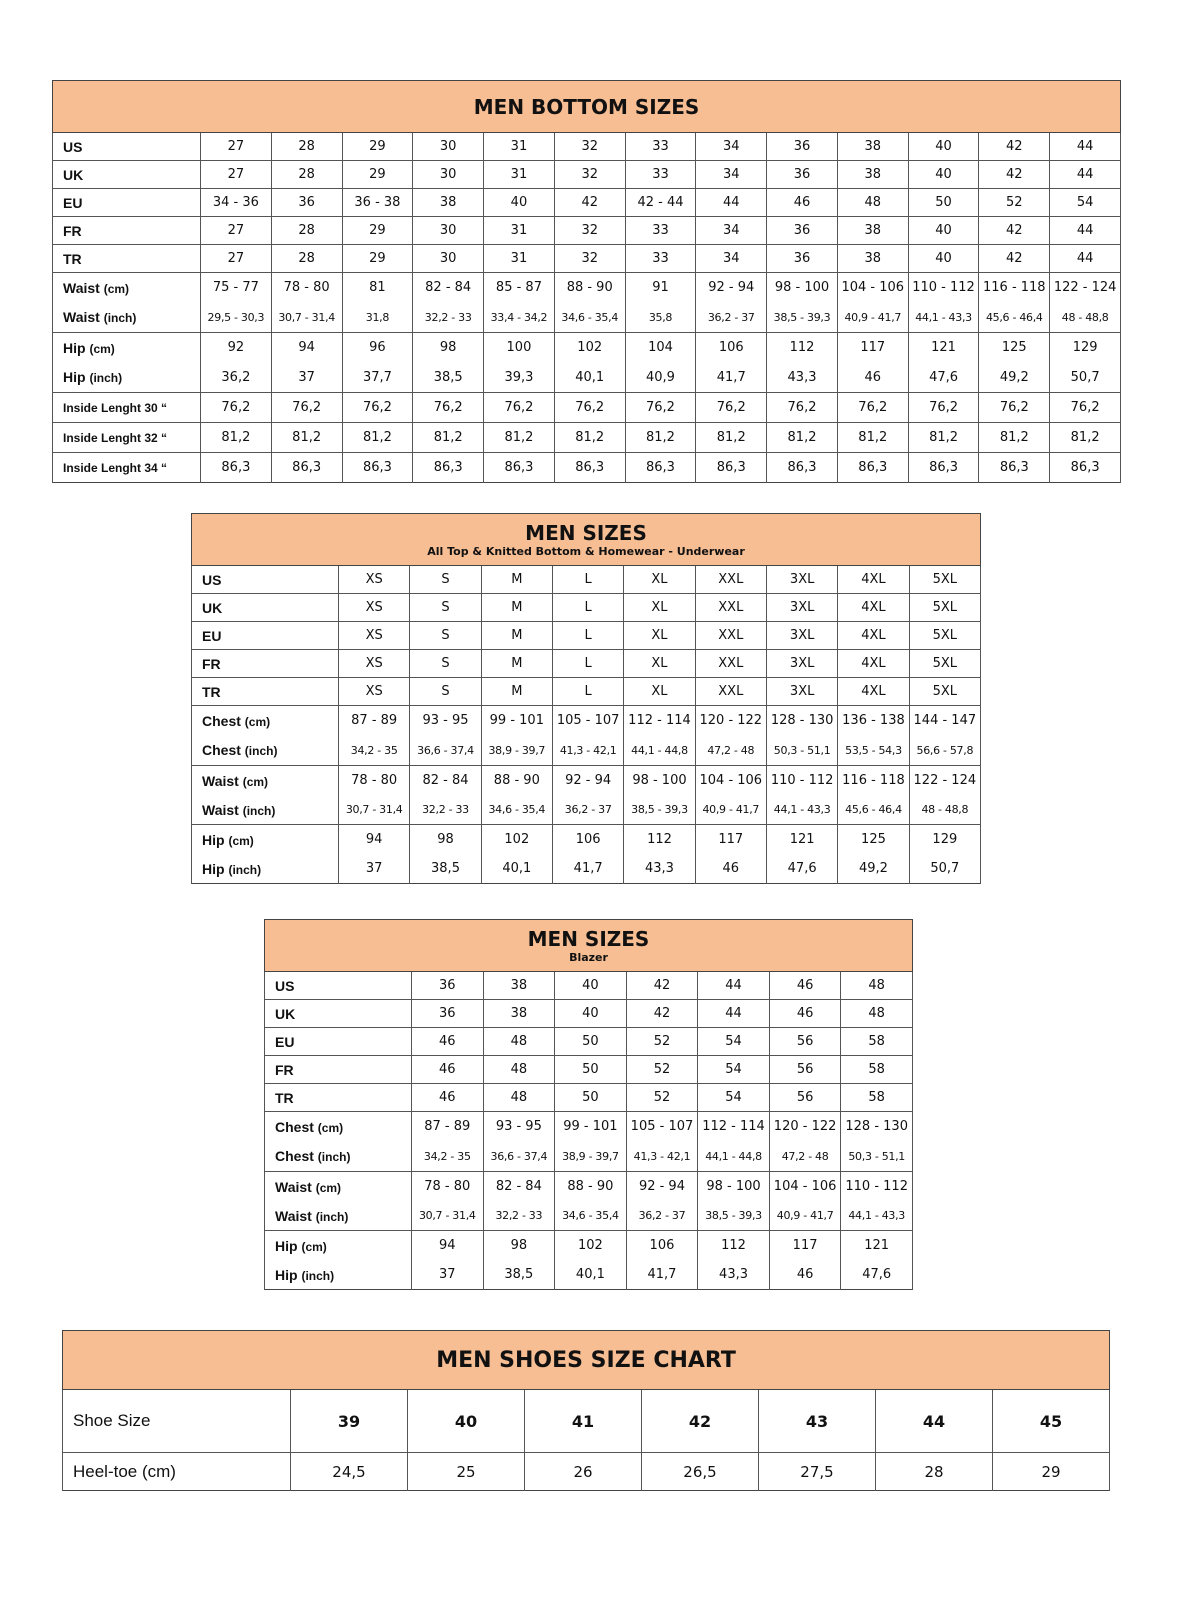 This screenshot has height=1605, width=1200. What do you see at coordinates (802, 780) in the screenshot?
I see `size-cell: 110 - 112` at bounding box center [802, 780].